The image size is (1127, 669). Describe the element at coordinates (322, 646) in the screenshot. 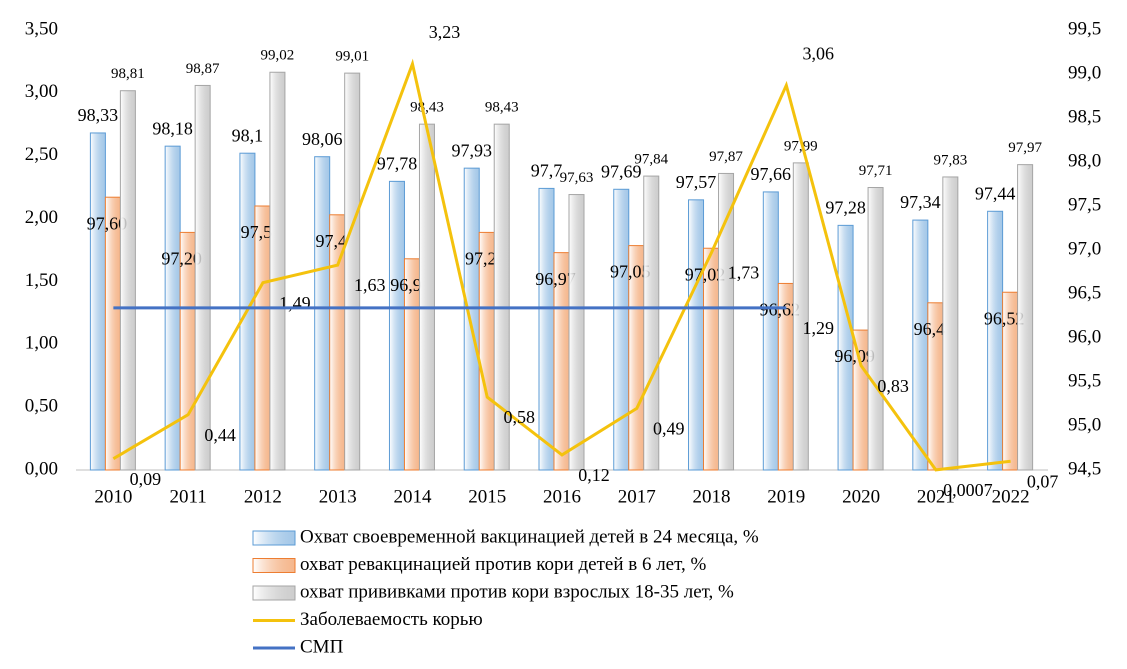

I see `legend-label: СМП` at that location.